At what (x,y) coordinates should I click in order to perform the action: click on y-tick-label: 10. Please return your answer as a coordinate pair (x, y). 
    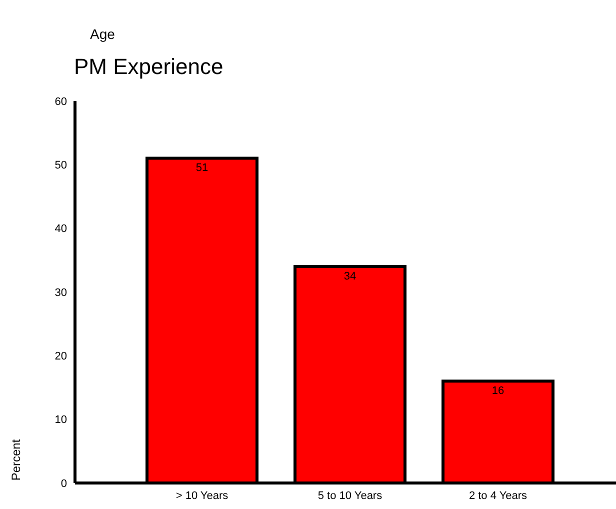
    Looking at the image, I should click on (60, 420).